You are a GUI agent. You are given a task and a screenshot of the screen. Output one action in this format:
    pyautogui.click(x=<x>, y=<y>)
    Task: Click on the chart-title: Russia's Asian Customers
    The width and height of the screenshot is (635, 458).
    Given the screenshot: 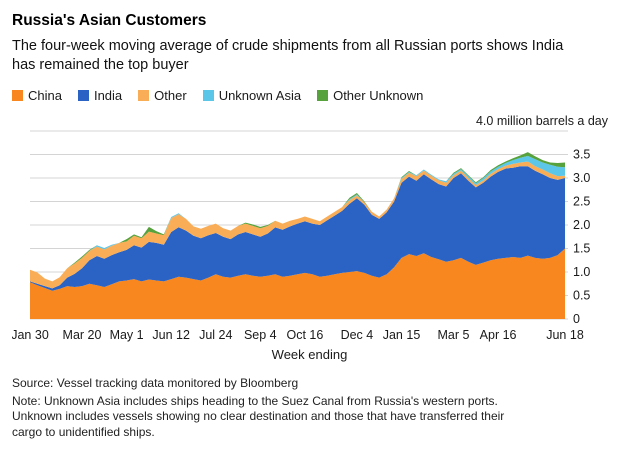 What is the action you would take?
    pyautogui.click(x=109, y=20)
    